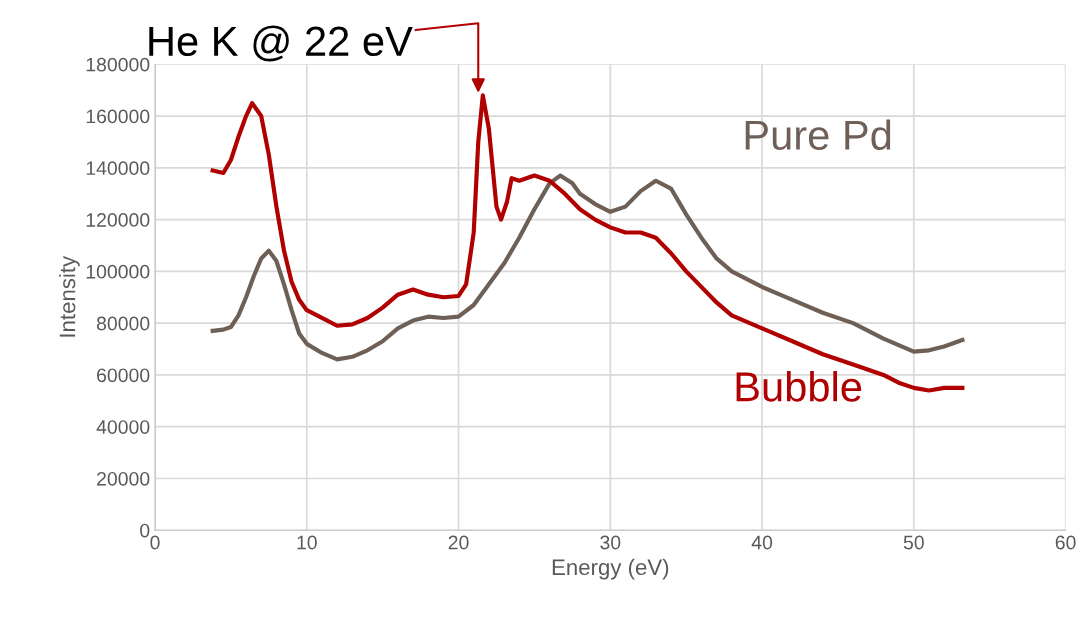  Describe the element at coordinates (123, 323) in the screenshot. I see `y-tick-label: 80000` at that location.